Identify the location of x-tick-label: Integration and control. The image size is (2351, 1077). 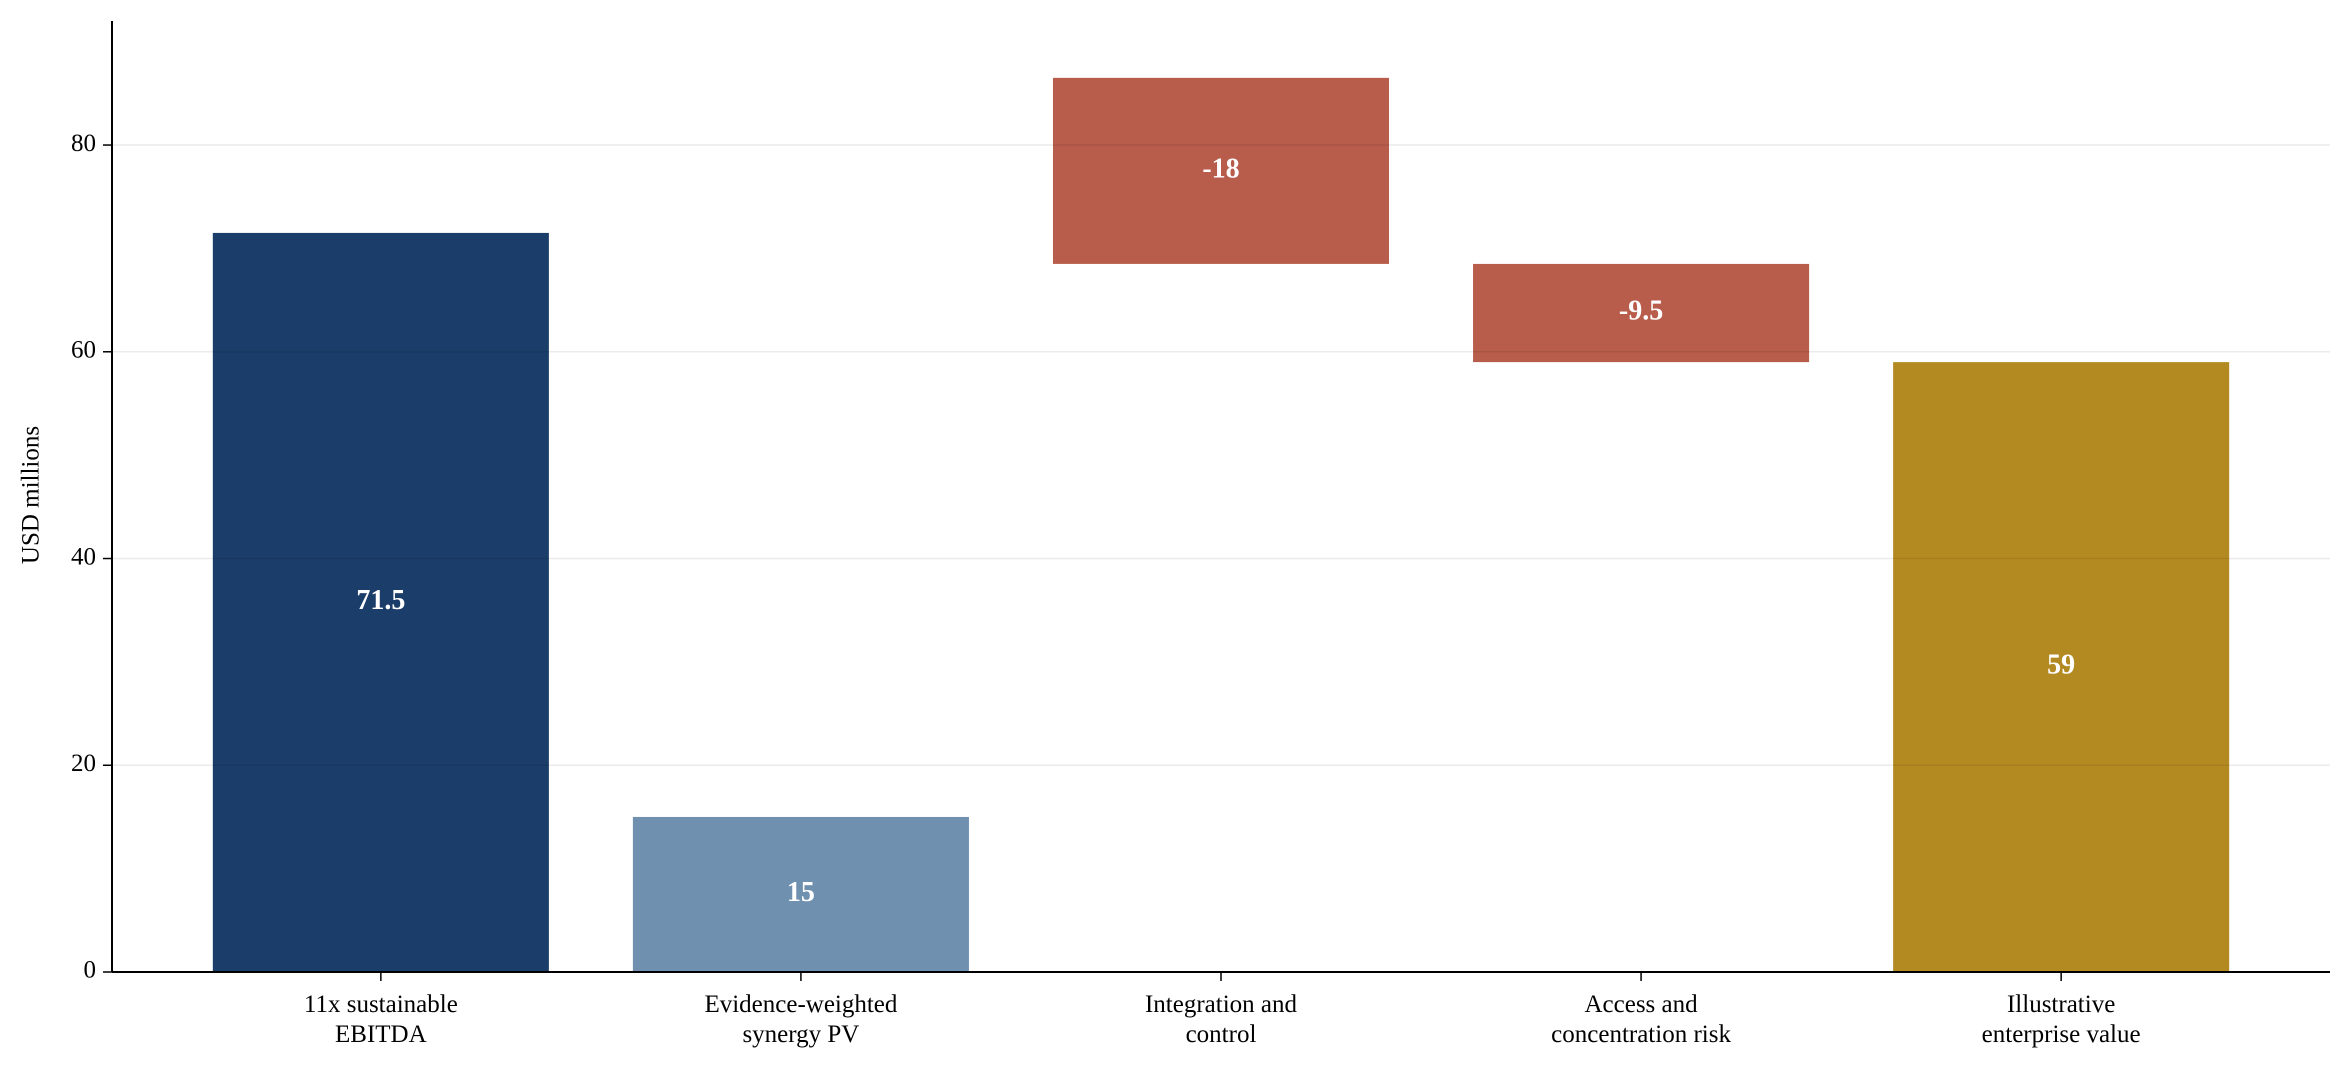
(1221, 1019).